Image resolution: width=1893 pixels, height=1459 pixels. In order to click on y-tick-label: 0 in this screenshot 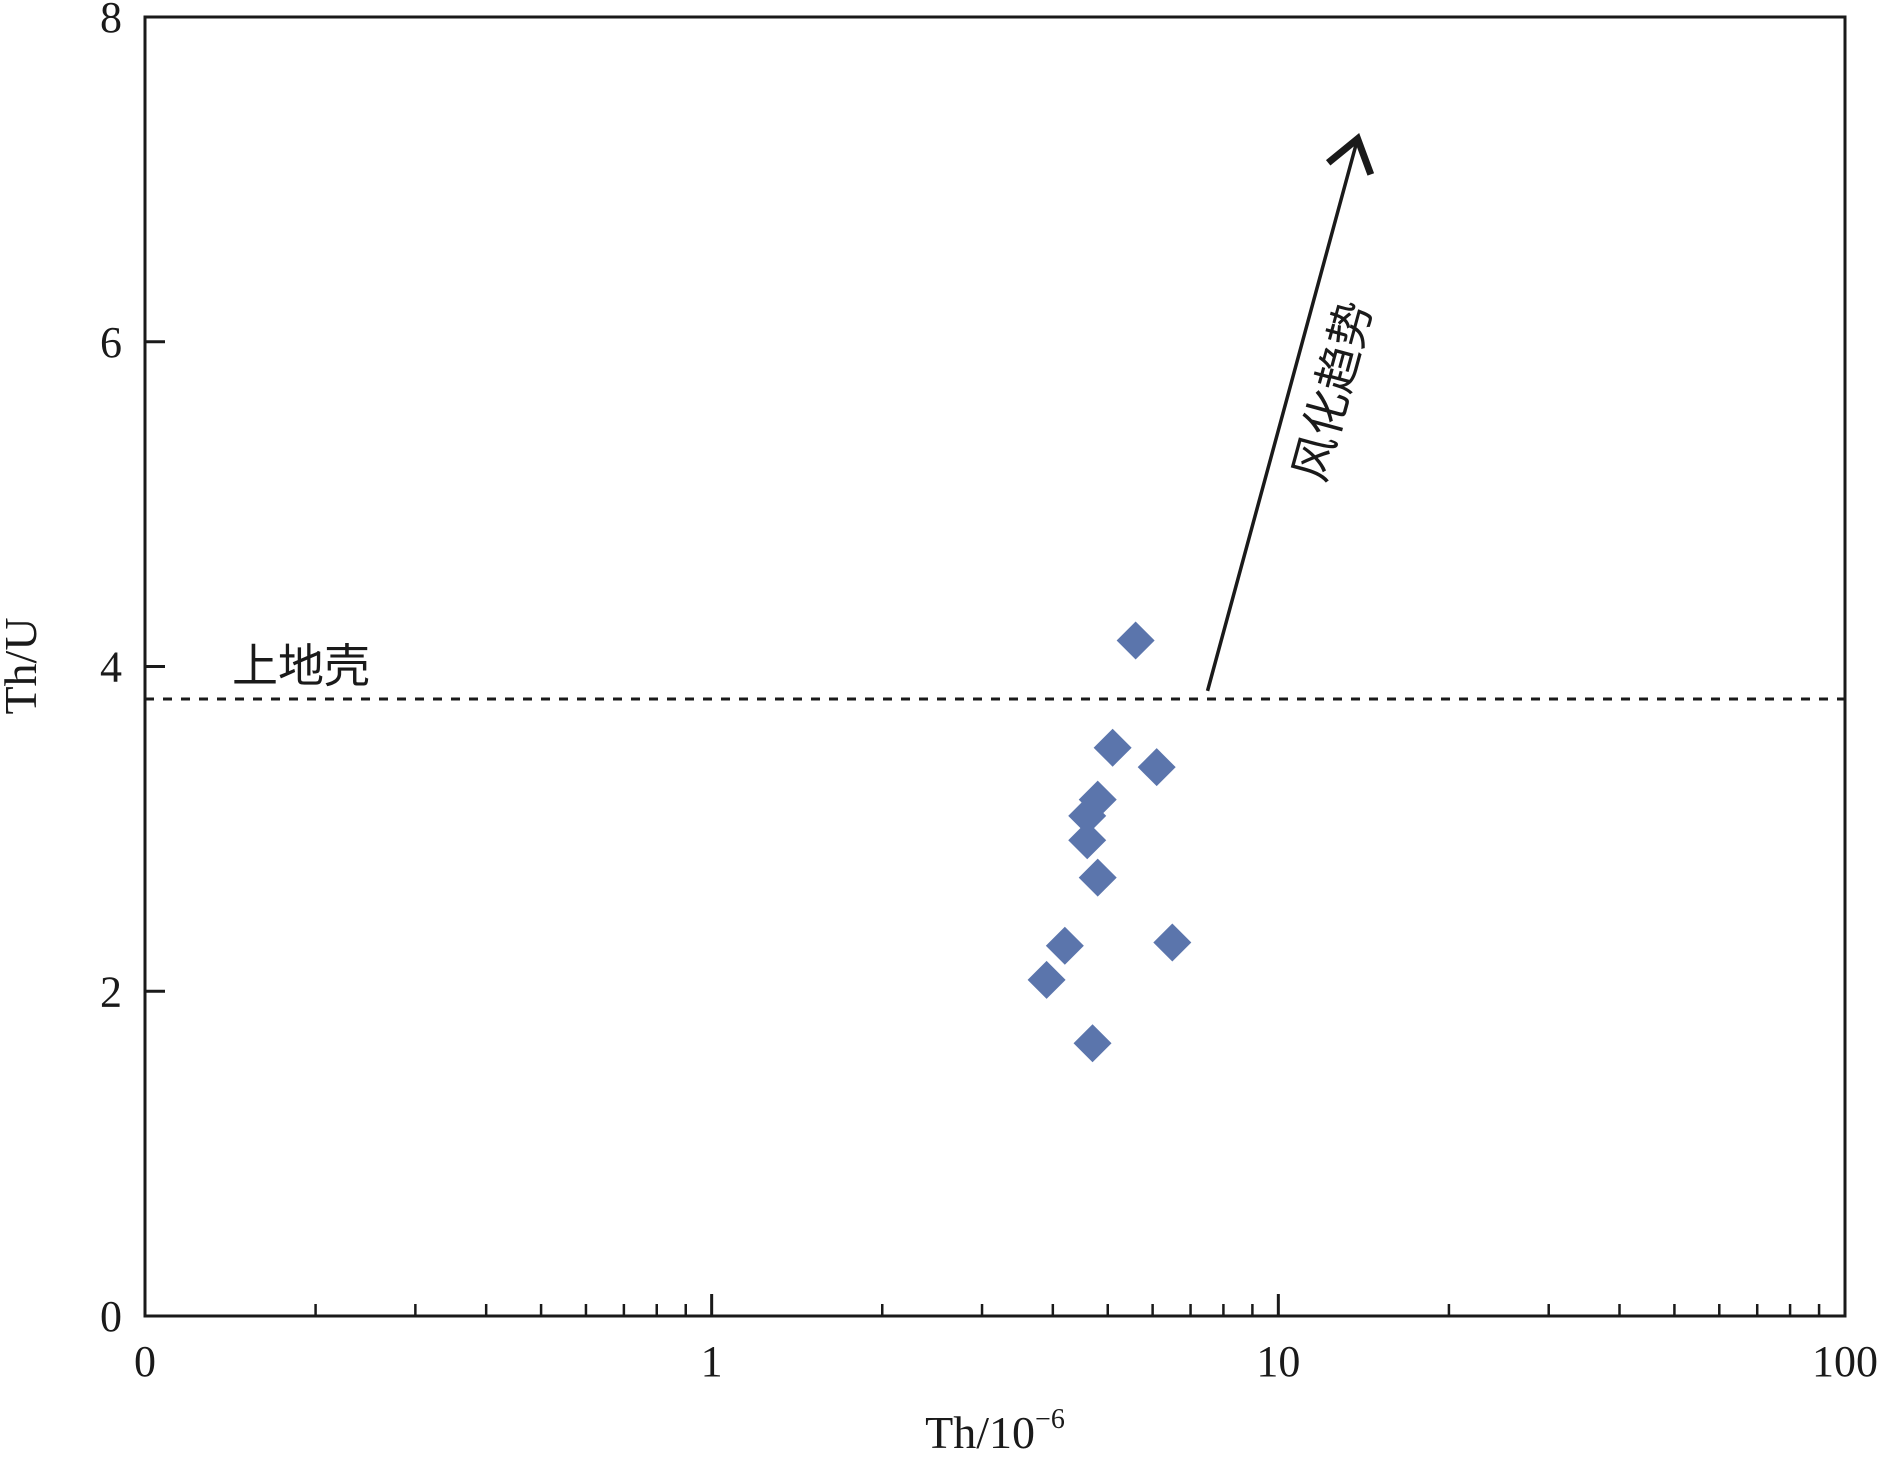, I will do `click(111, 1316)`.